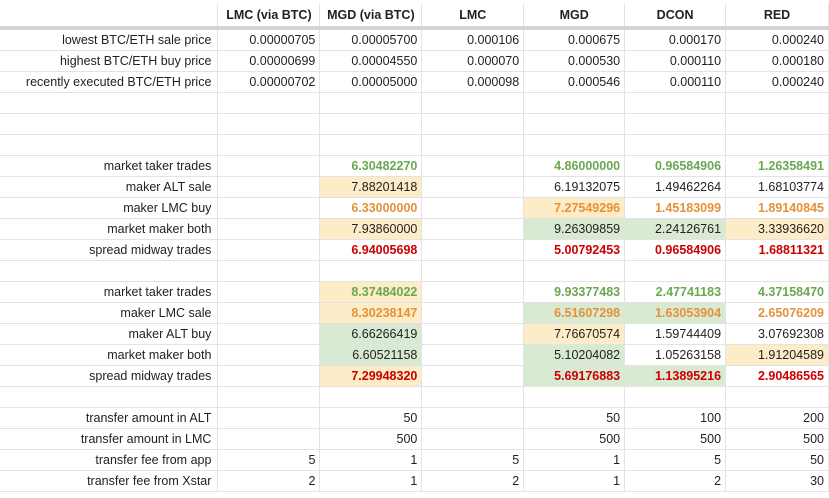 Image resolution: width=829 pixels, height=498 pixels. Describe the element at coordinates (269, 39) in the screenshot. I see `cell: 0.00000705` at that location.